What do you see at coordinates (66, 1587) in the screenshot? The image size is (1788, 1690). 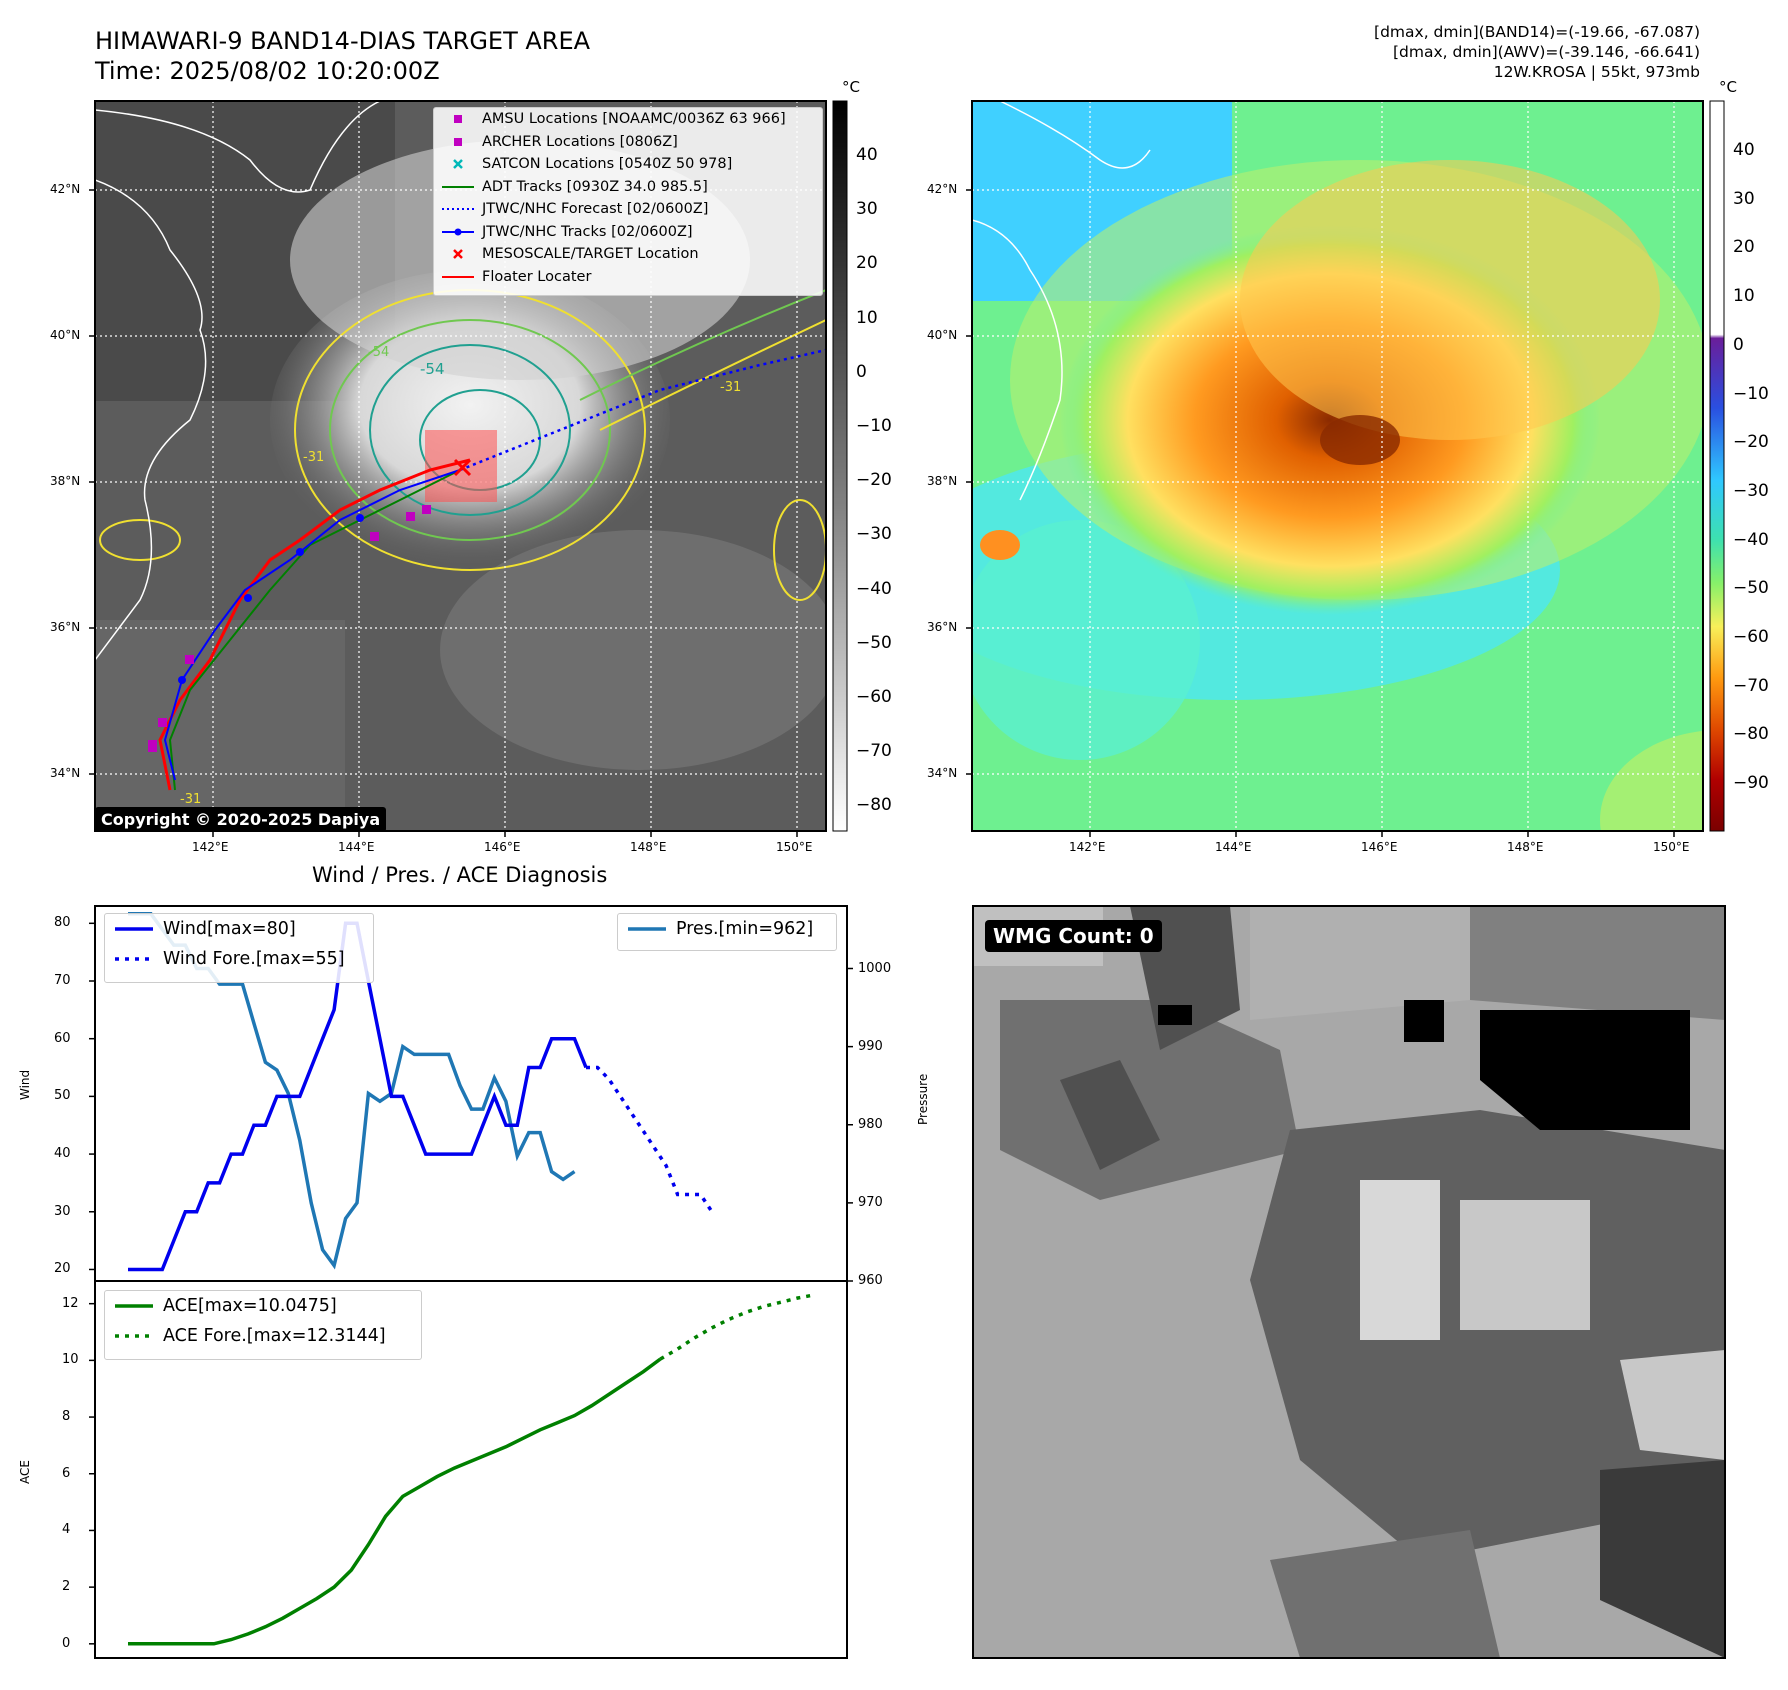 I see `ace-tick-label: 2` at bounding box center [66, 1587].